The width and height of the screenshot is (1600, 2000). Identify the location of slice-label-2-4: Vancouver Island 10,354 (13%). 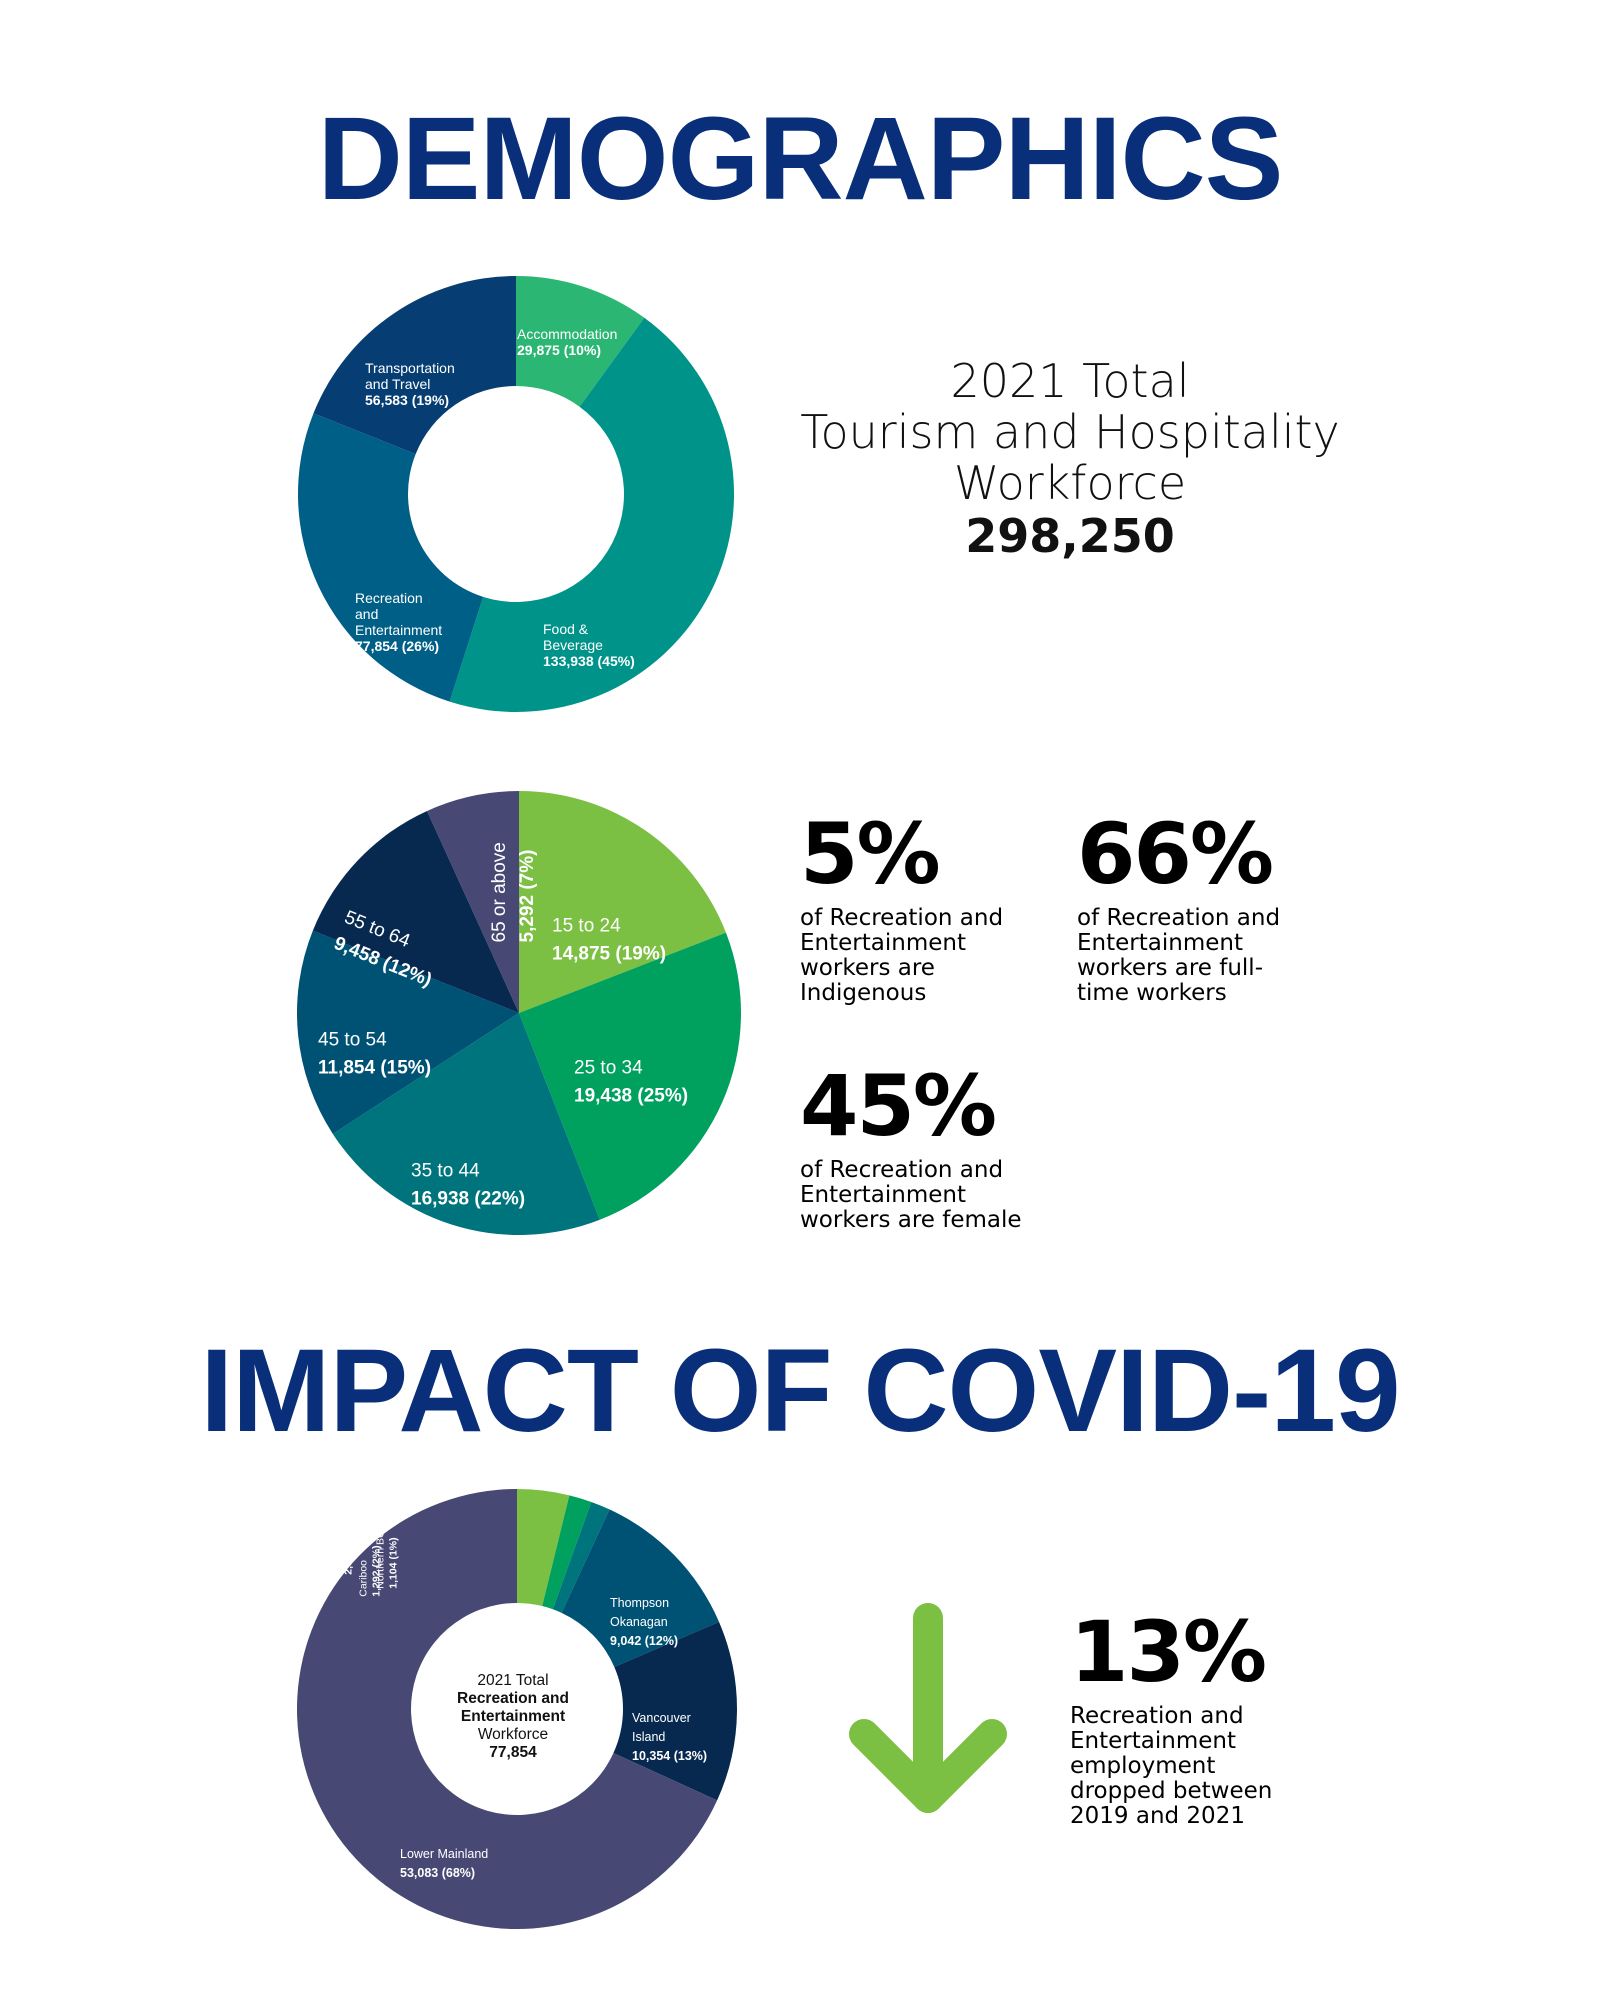
(669, 1737).